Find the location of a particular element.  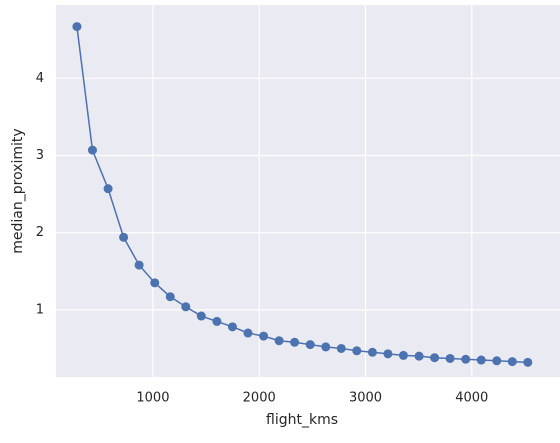

y-tick-label: 1 is located at coordinates (40, 309).